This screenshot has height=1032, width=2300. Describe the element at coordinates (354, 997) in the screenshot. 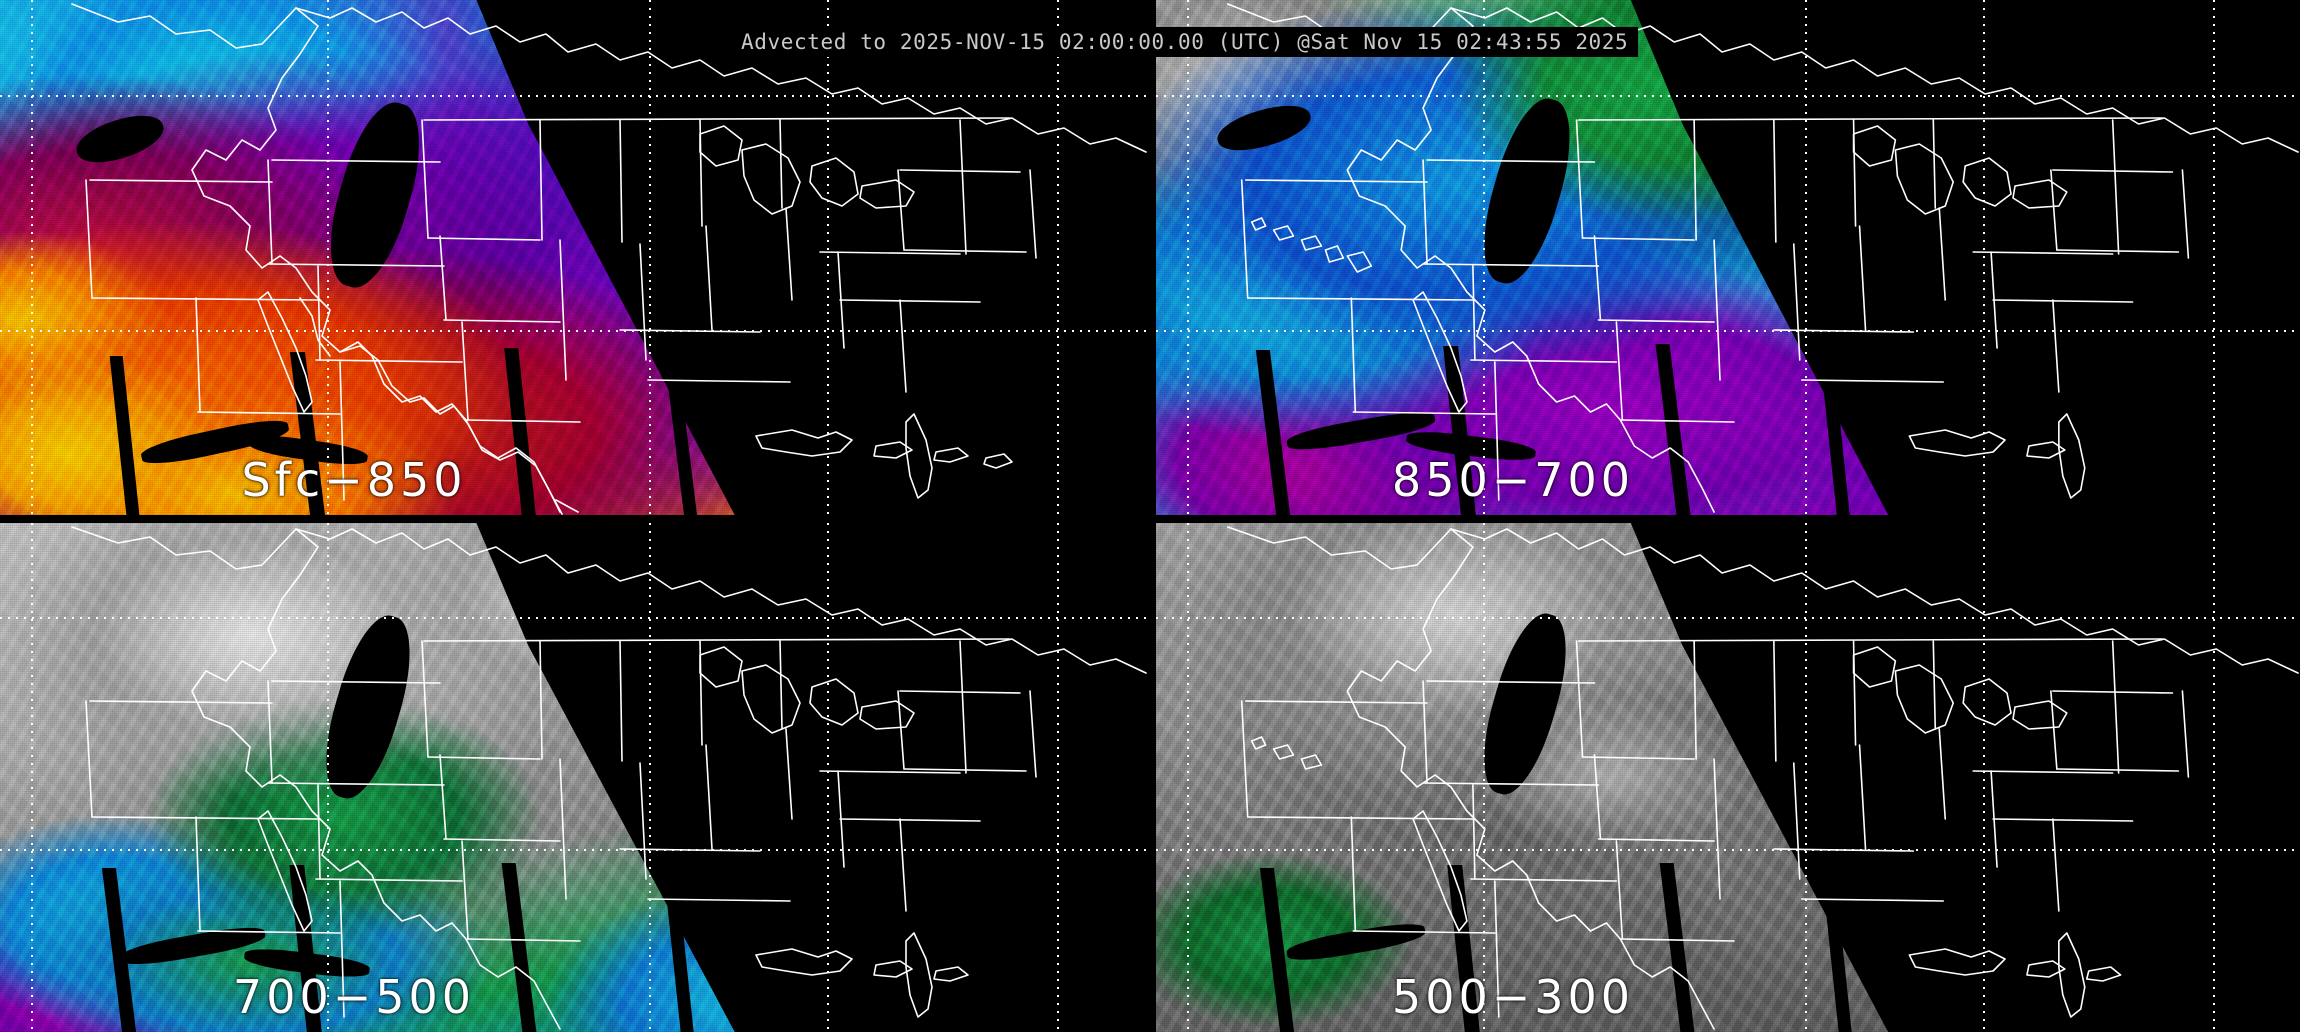

I see `panel-label-700-500: 700−500` at that location.